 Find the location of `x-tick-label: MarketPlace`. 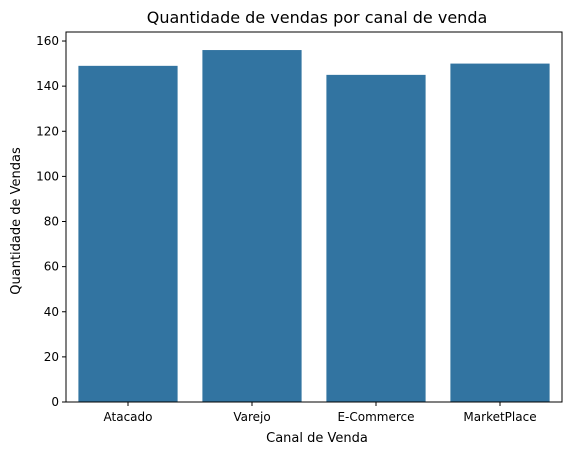

x-tick-label: MarketPlace is located at coordinates (499, 417).